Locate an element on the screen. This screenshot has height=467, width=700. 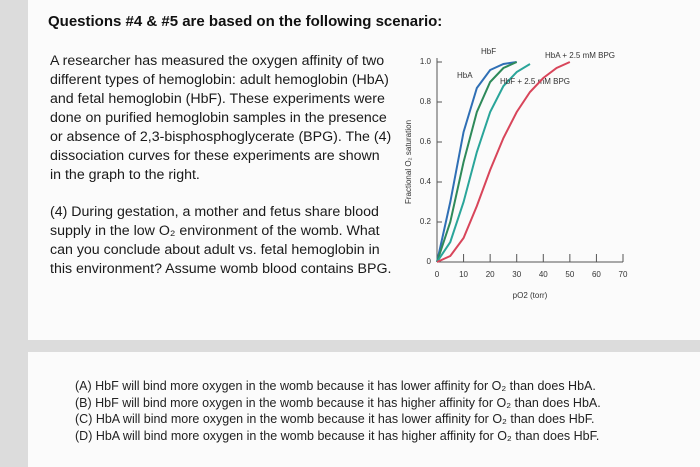
y-tick-label: 0.8 is located at coordinates (426, 101).